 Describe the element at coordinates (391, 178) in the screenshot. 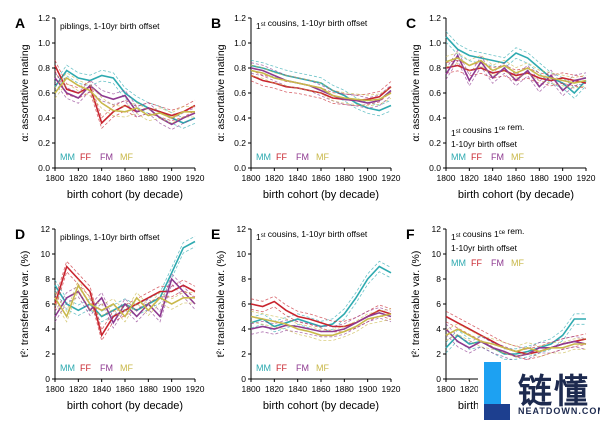

I see `x-tick-label: 1920` at that location.